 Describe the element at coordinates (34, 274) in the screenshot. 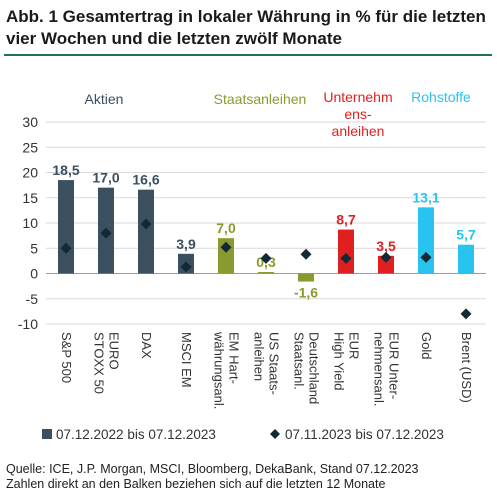

I see `y-tick-label: 0` at that location.